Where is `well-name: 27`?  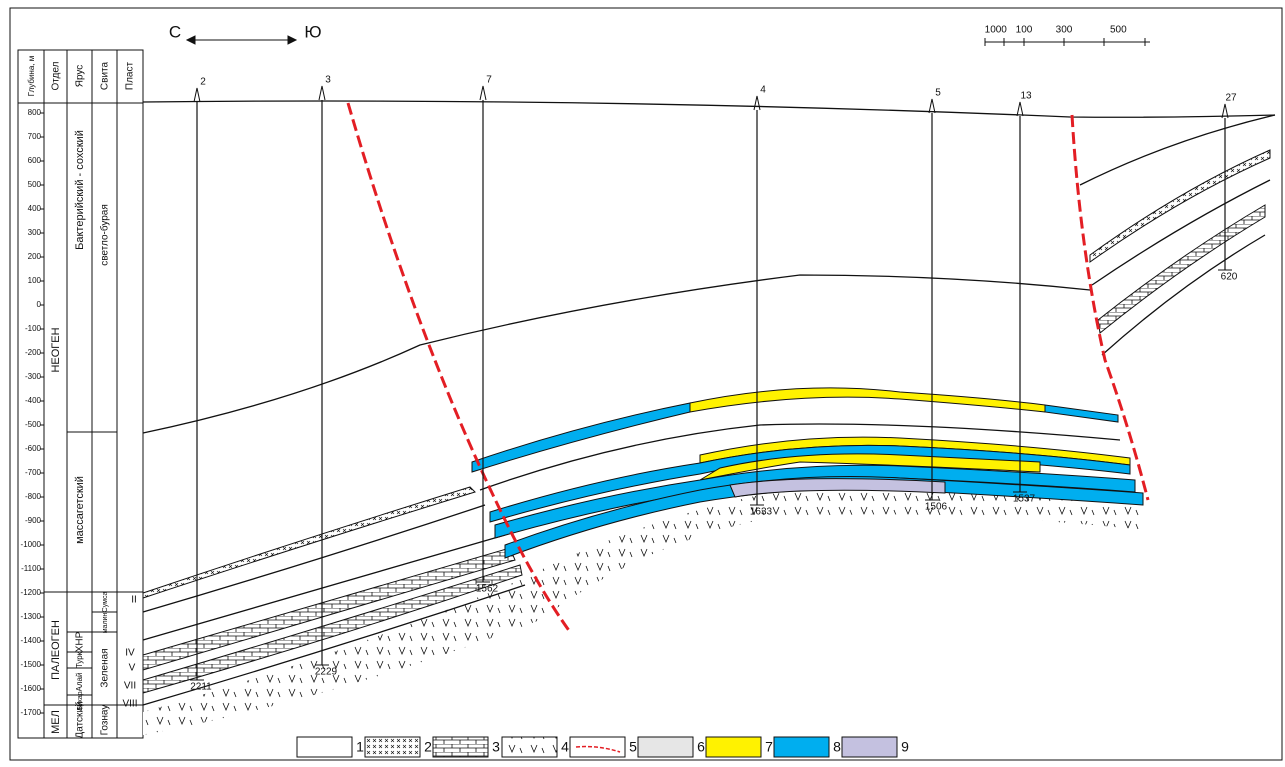 well-name: 27 is located at coordinates (1231, 98).